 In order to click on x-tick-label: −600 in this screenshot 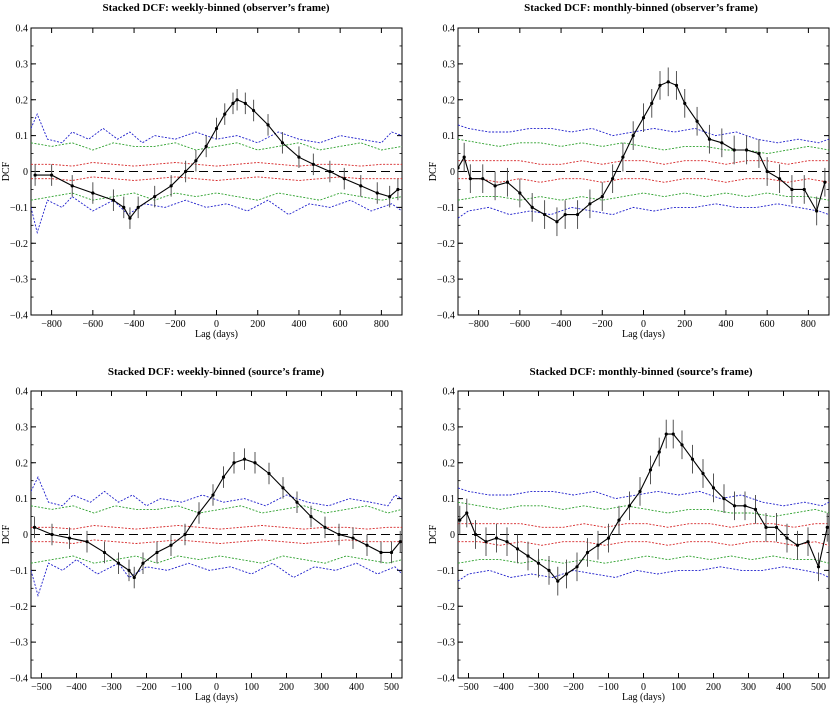, I will do `click(520, 324)`.